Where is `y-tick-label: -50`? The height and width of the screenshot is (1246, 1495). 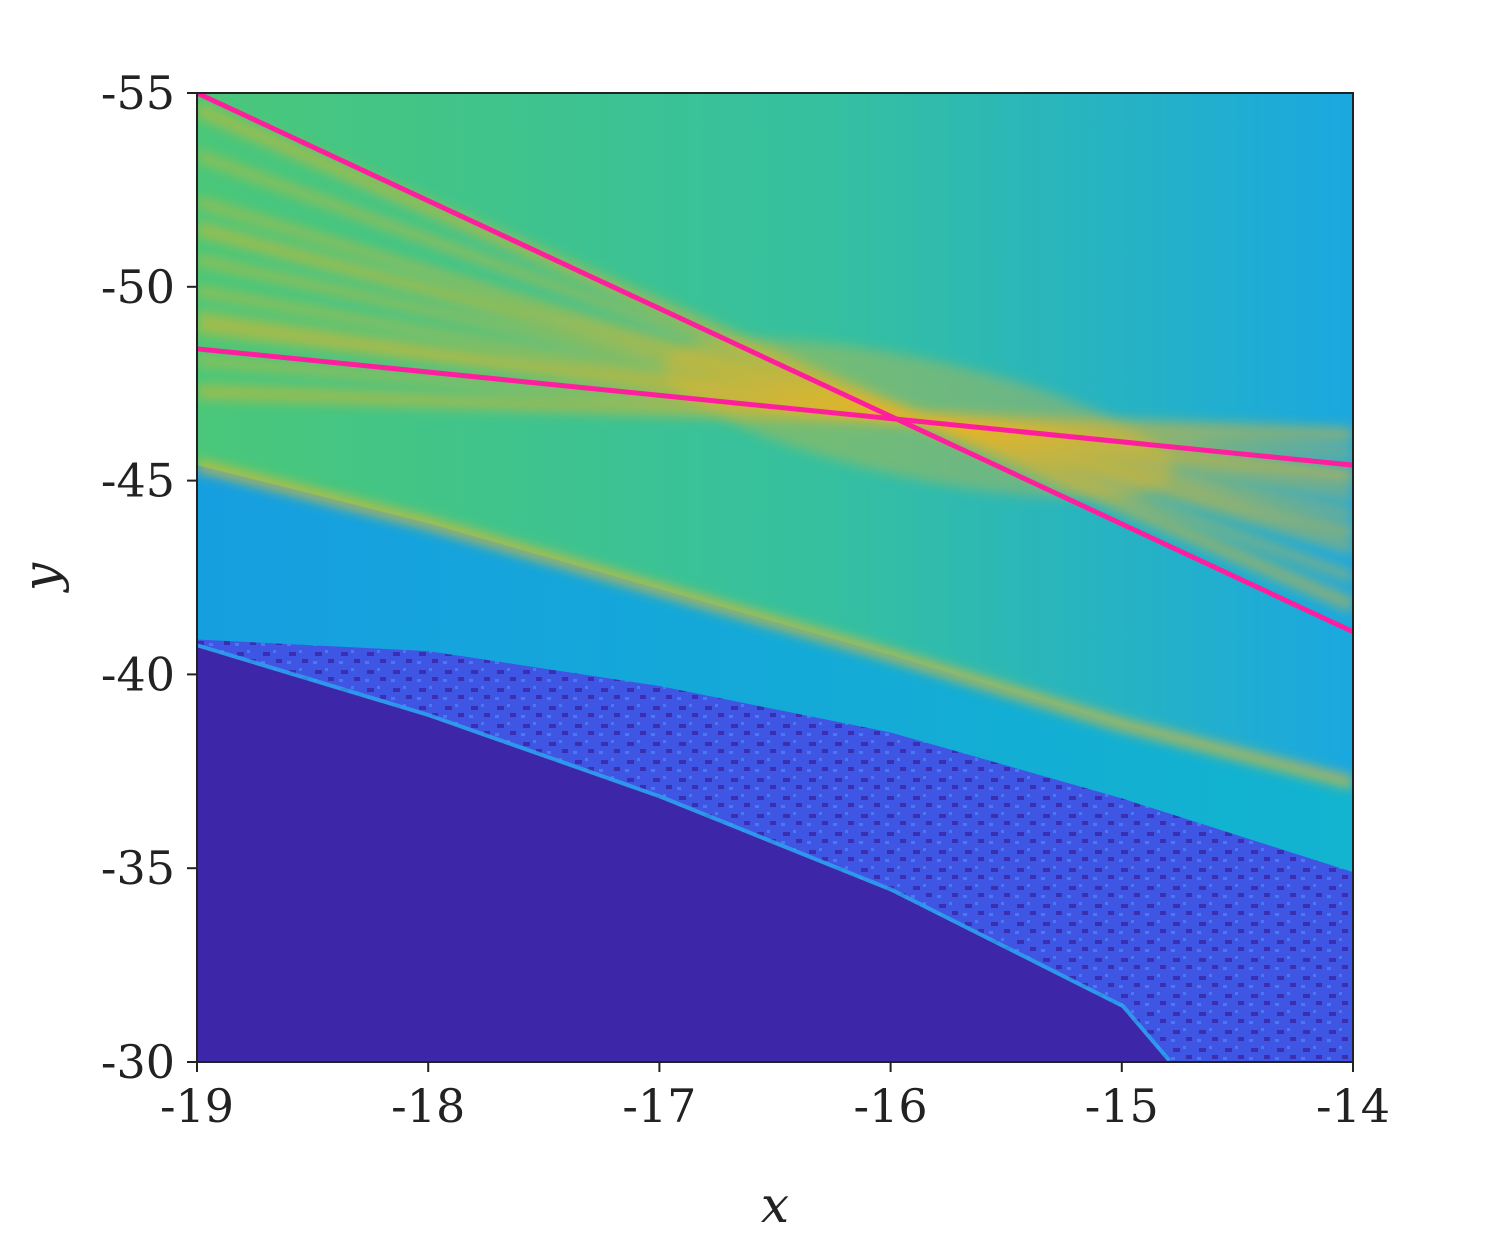 y-tick-label: -50 is located at coordinates (138, 287).